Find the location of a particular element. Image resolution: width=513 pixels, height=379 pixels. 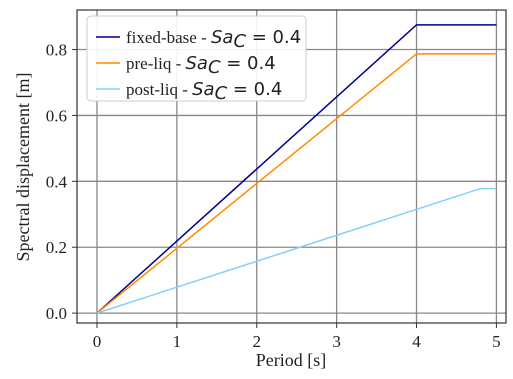

y-tick-label: 0.0 is located at coordinates (56, 313).